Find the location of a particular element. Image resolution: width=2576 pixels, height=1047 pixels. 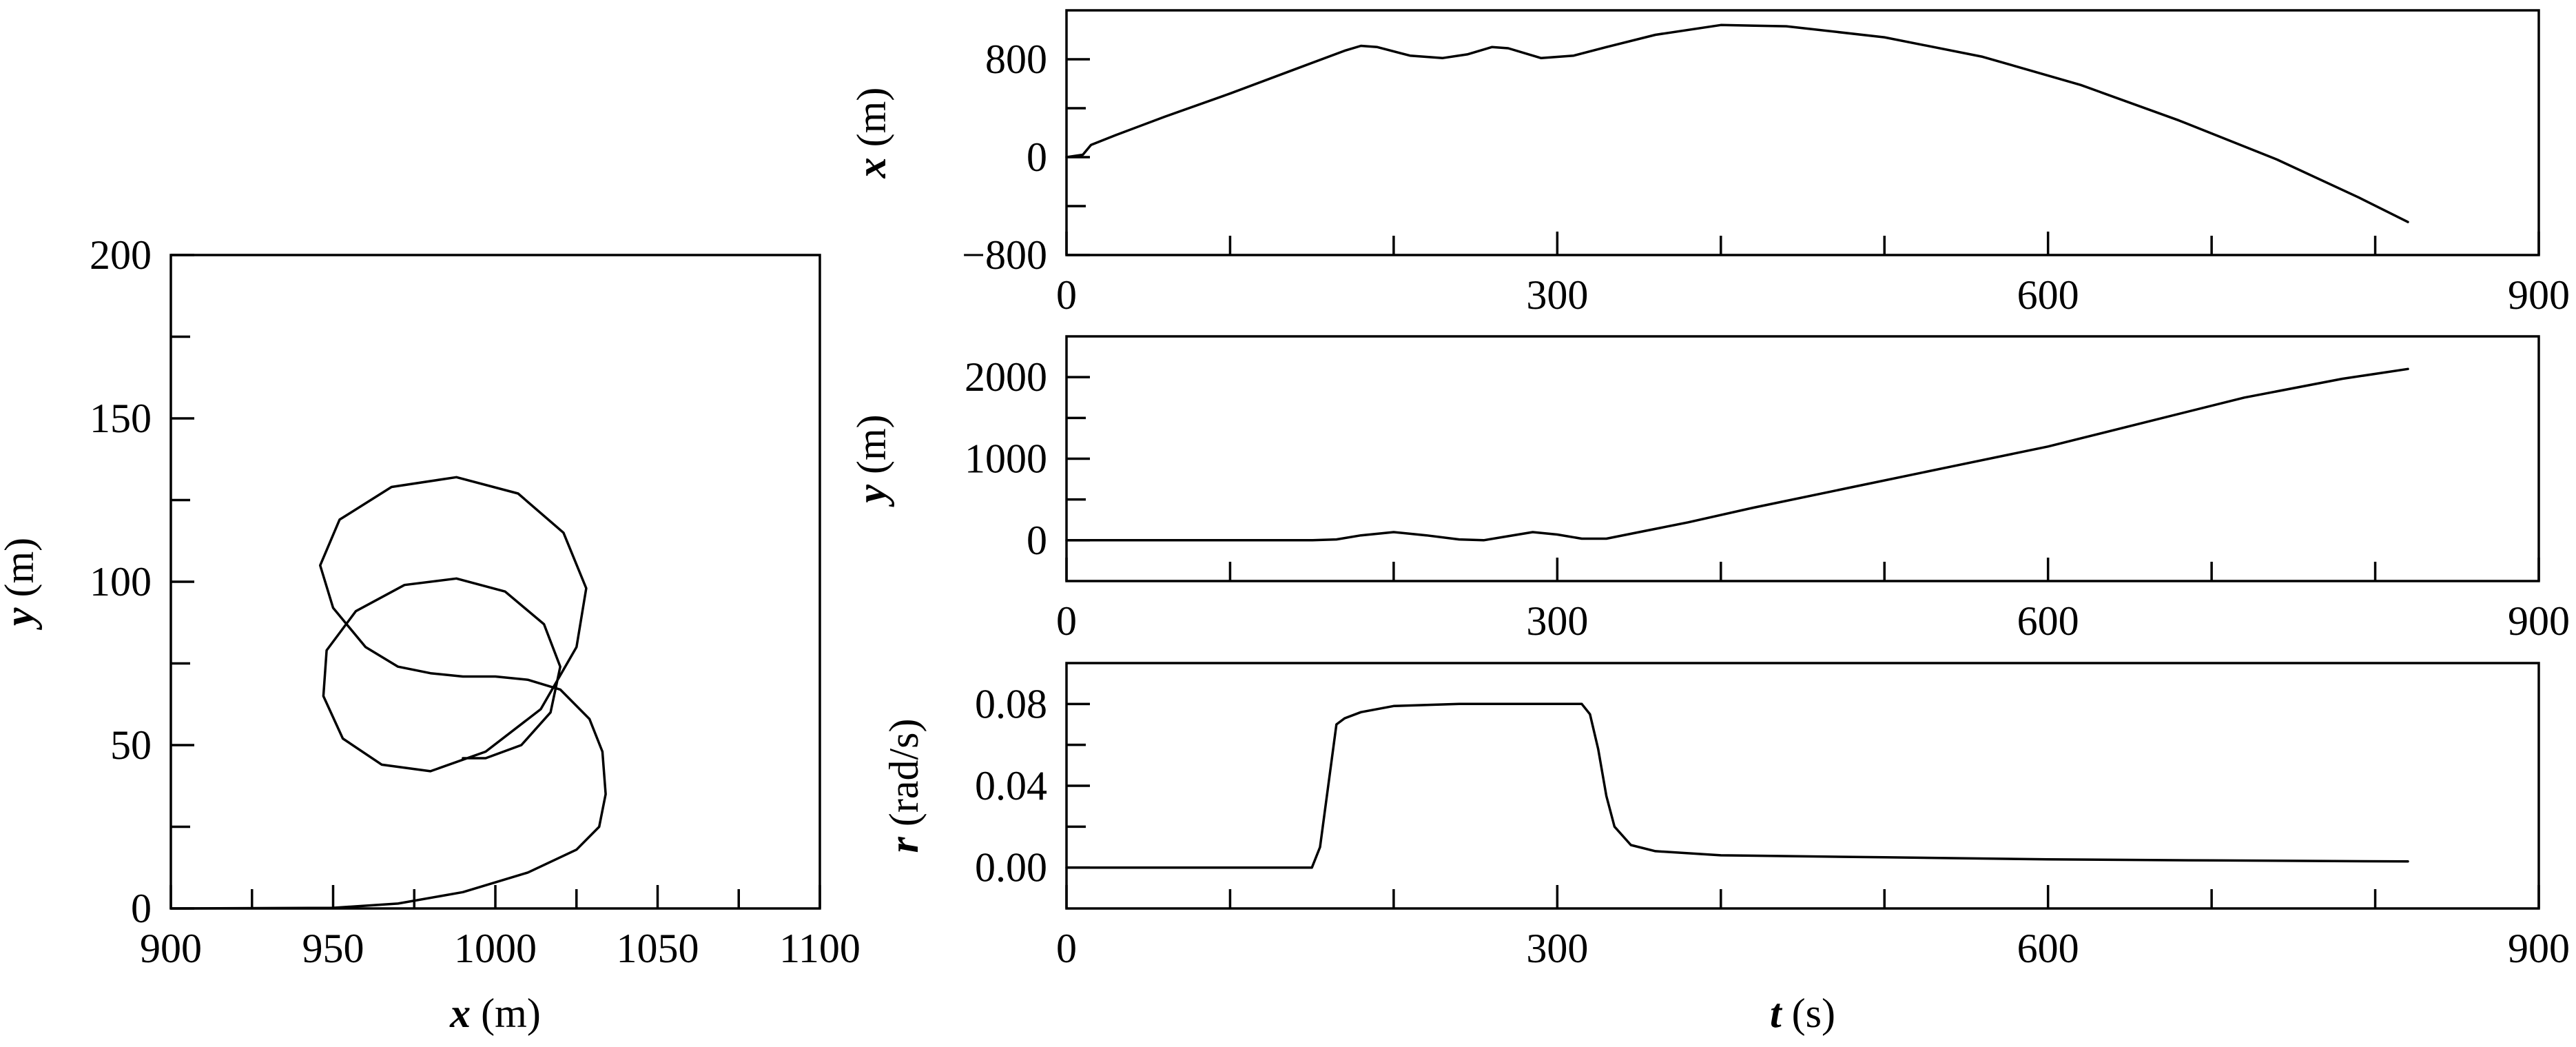

x-axis-label: t (s) is located at coordinates (1802, 1013).